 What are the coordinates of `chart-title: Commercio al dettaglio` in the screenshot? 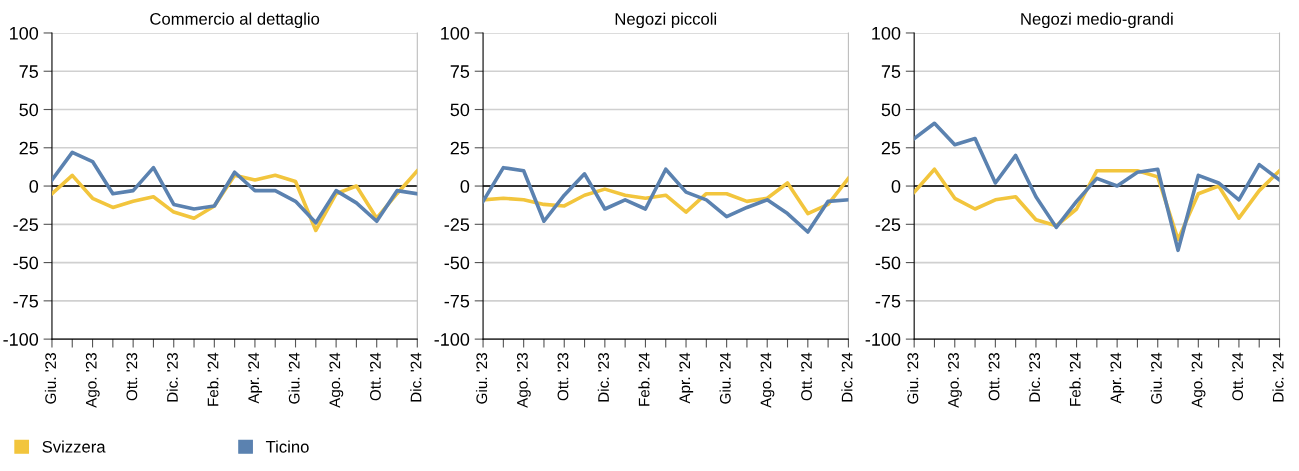 It's located at (235, 20).